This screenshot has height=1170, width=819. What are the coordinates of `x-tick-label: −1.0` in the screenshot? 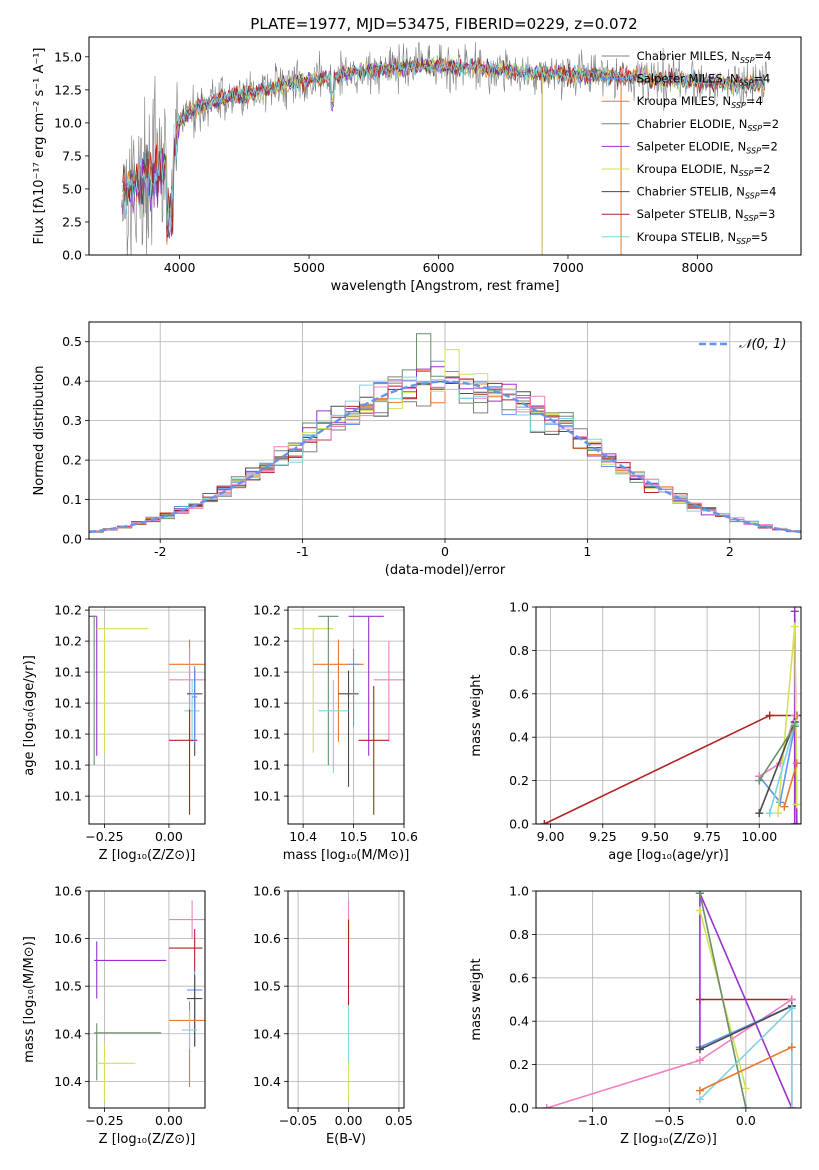 It's located at (592, 1120).